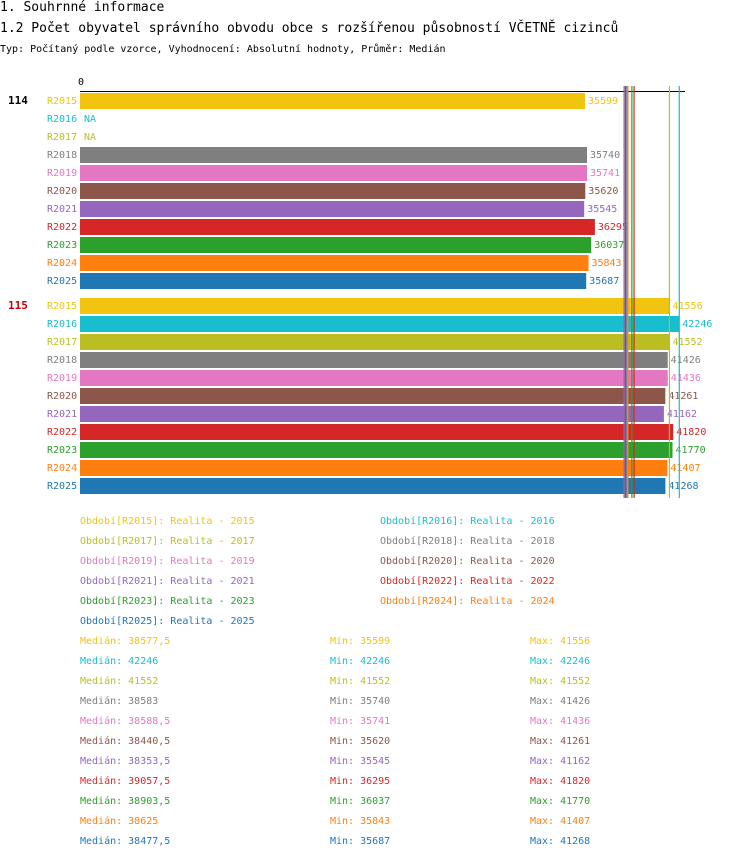 Image resolution: width=750 pixels, height=860 pixels. What do you see at coordinates (691, 432) in the screenshot?
I see `data-label: 41820` at bounding box center [691, 432].